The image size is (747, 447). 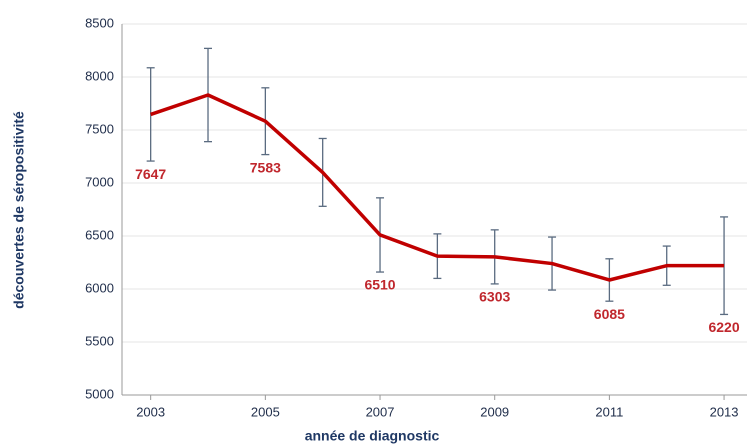 I want to click on y-tick-label: 6500, so click(x=99, y=234).